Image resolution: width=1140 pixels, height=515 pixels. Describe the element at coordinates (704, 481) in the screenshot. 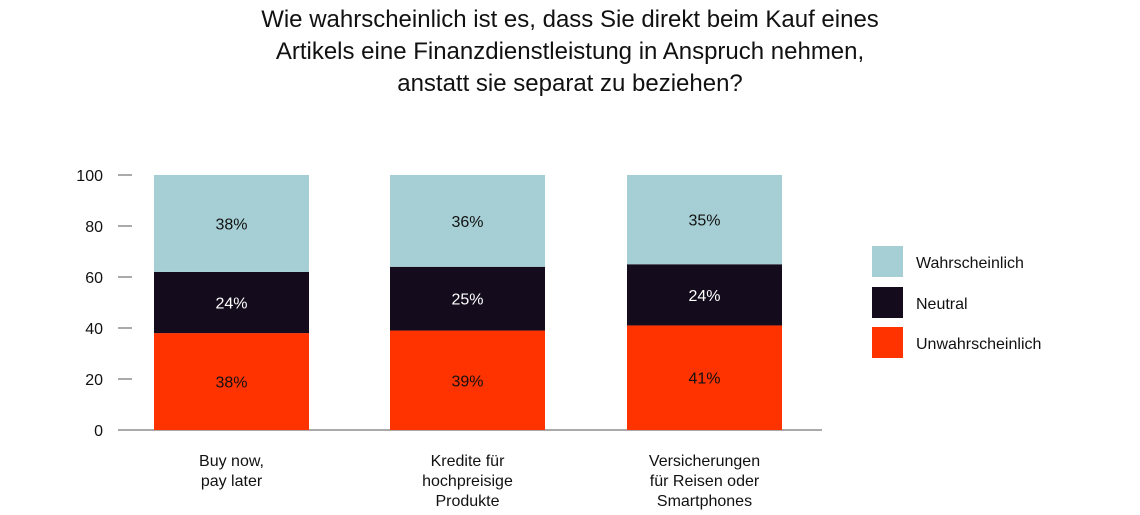

I see `category-label-3: Versicherungen für Reisen oder Smartphones` at that location.